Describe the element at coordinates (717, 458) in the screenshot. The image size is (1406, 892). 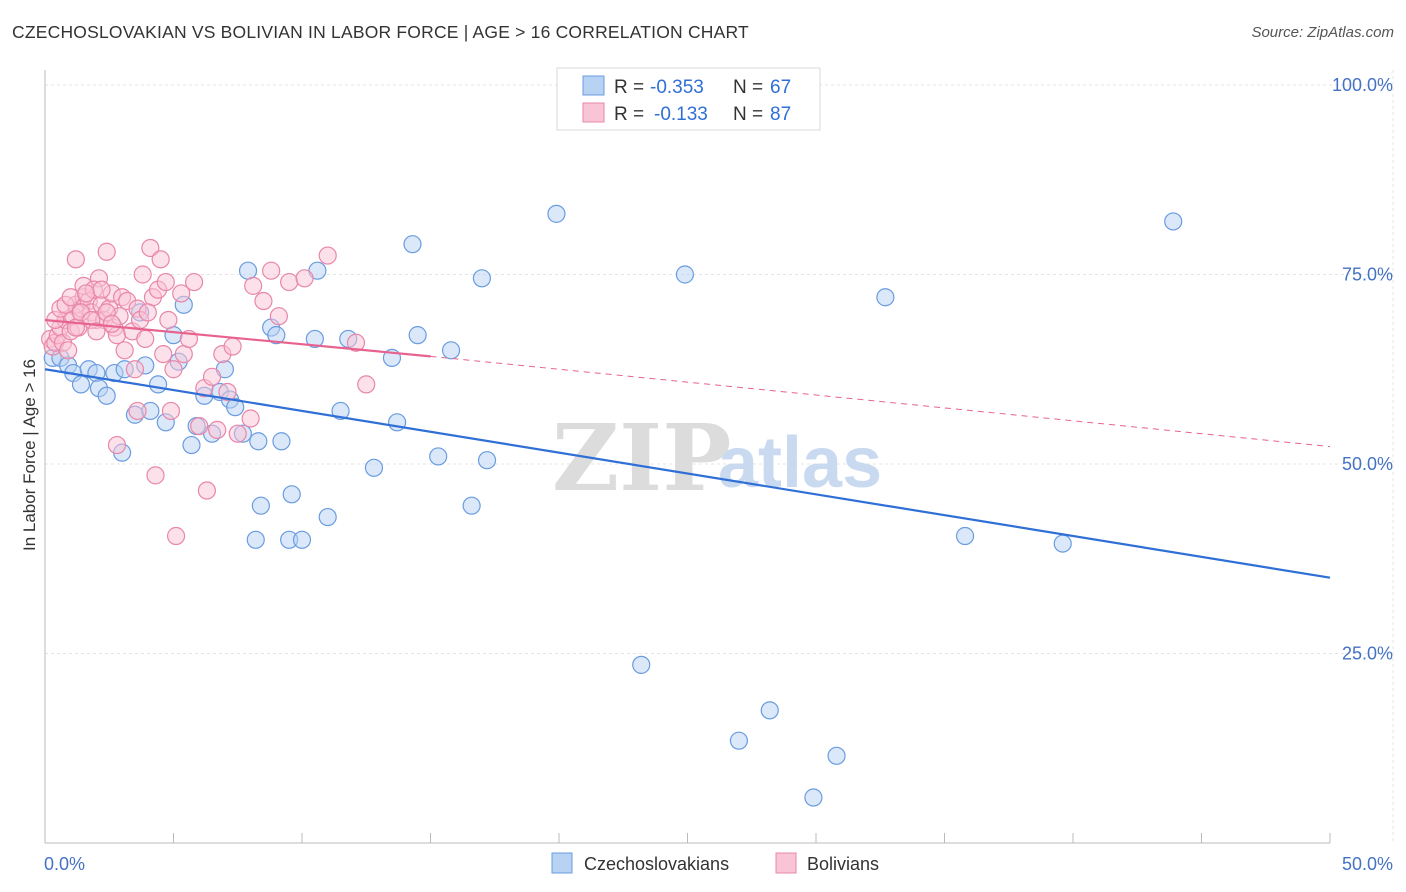
I see `watermark: ZIP atlas` at that location.